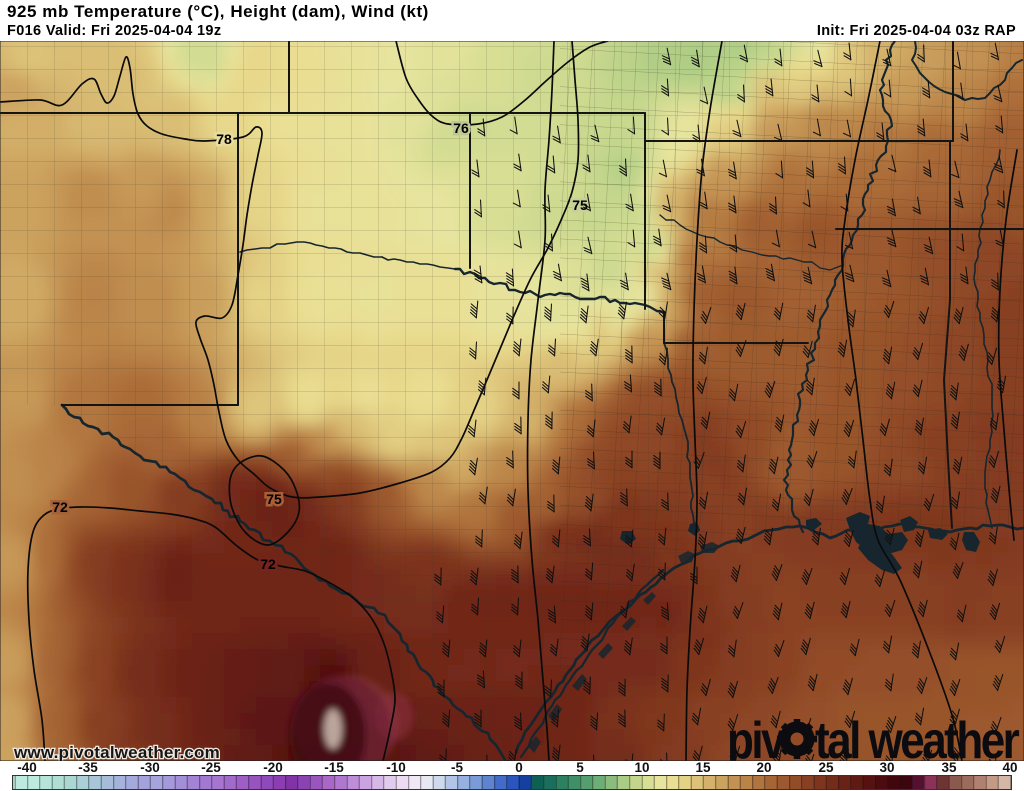  I want to click on svg-text: 78, so click(224, 139).